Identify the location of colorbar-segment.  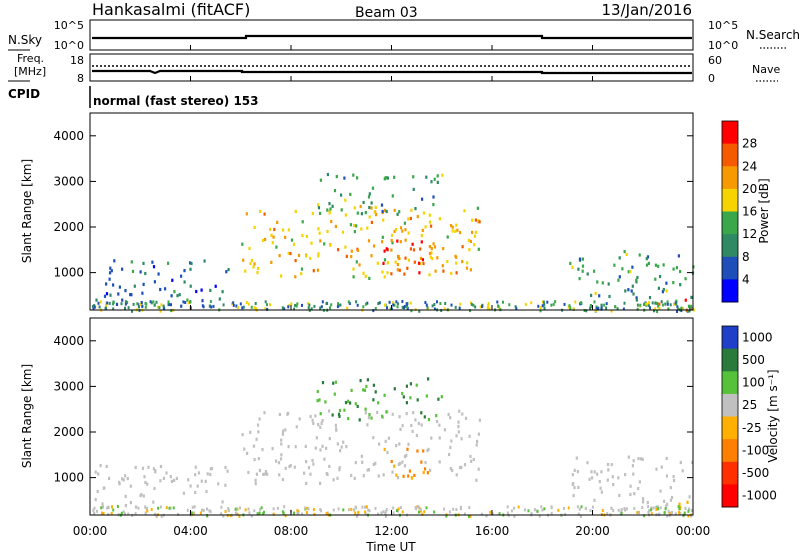
(730, 338).